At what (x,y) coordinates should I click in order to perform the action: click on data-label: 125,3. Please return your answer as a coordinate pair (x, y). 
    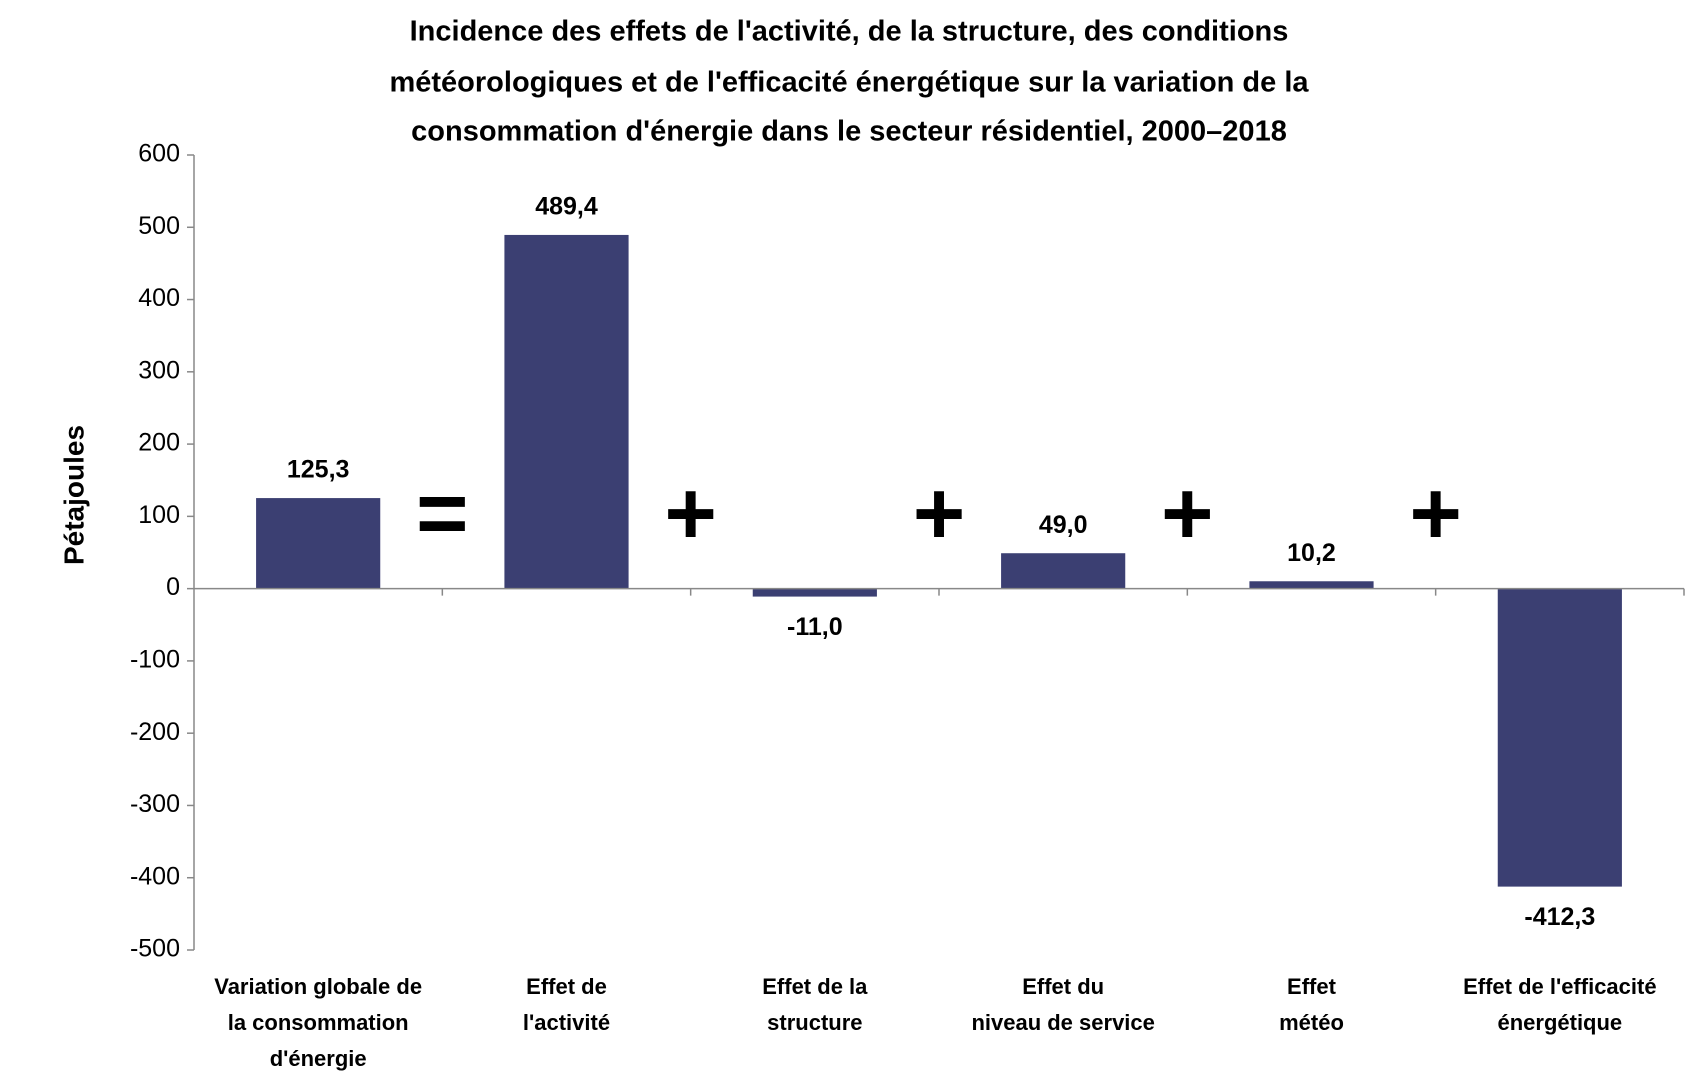
    Looking at the image, I should click on (318, 470).